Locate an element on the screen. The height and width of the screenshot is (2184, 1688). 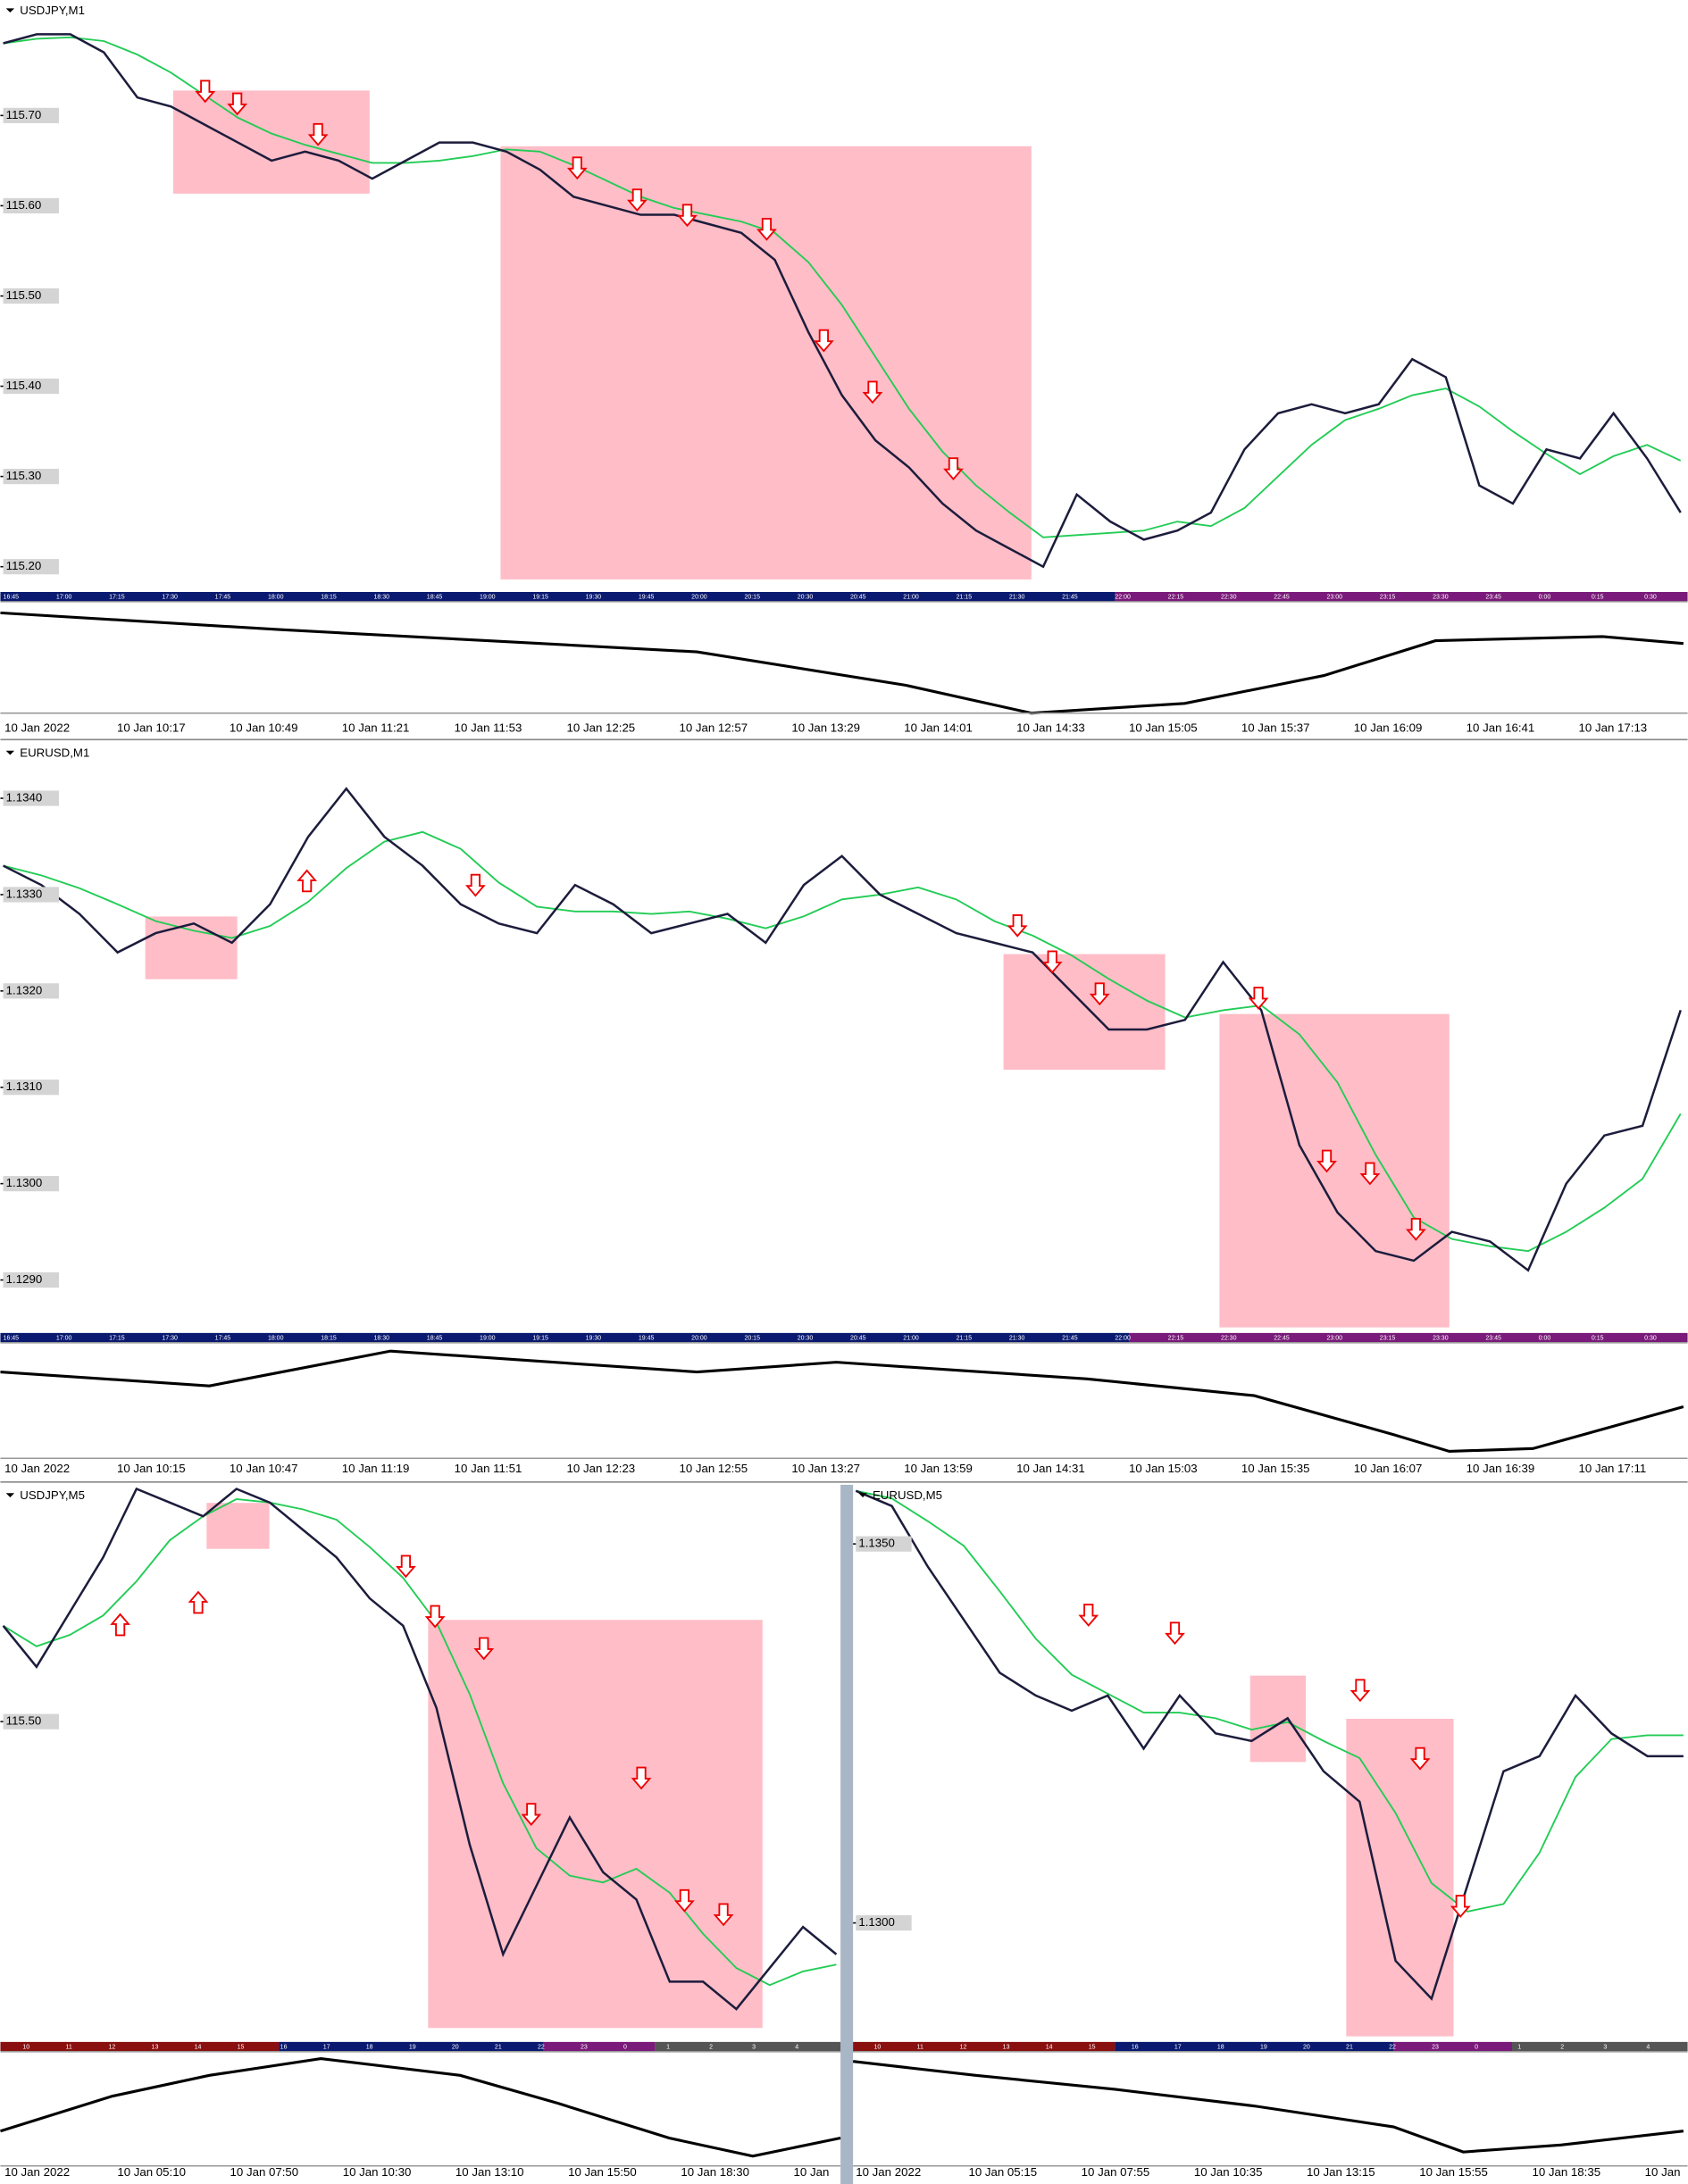
x-tick-label: 10 Jan 15:55 is located at coordinates (1453, 2172).